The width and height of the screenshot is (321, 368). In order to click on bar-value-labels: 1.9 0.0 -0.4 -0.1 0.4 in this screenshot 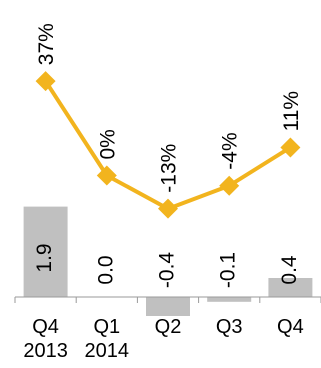, I will do `click(167, 265)`.